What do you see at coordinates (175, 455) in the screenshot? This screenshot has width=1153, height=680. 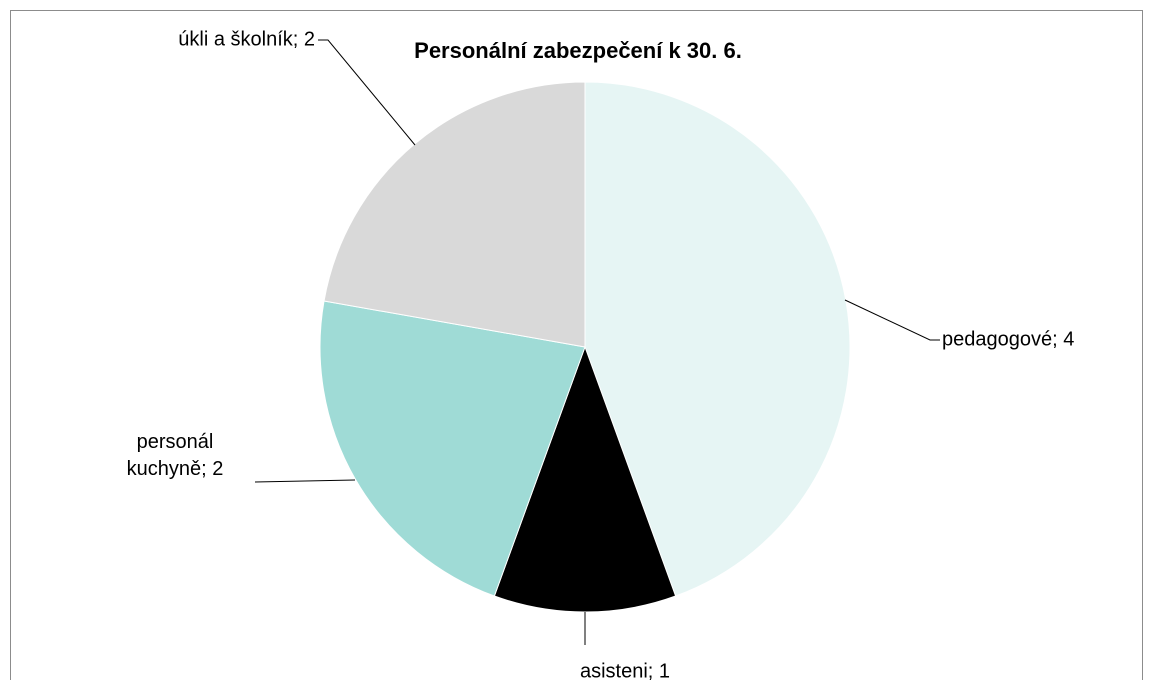 I see `data-label: personál kuchyně; 2` at bounding box center [175, 455].